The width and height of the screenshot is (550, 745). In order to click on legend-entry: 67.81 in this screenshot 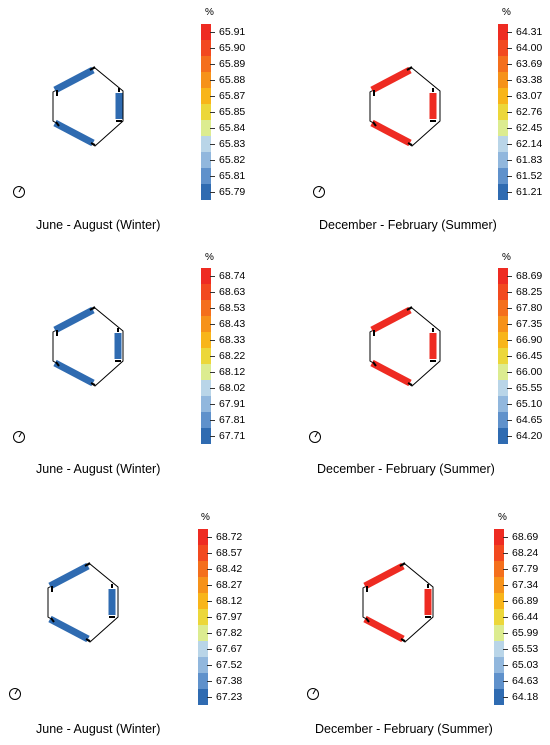, I will do `click(223, 420)`.